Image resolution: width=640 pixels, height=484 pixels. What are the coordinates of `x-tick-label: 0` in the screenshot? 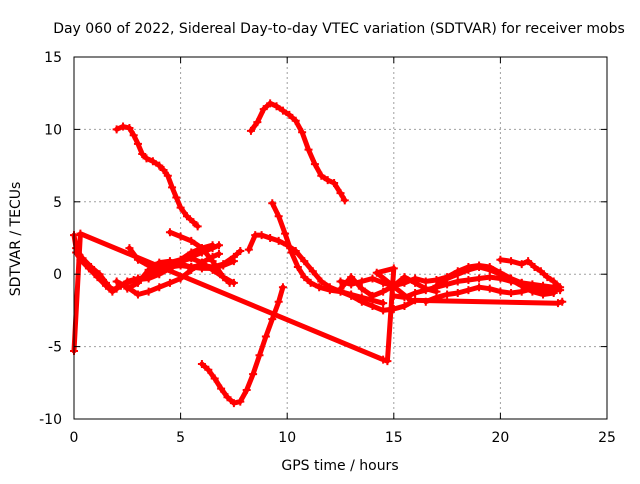 It's located at (74, 438).